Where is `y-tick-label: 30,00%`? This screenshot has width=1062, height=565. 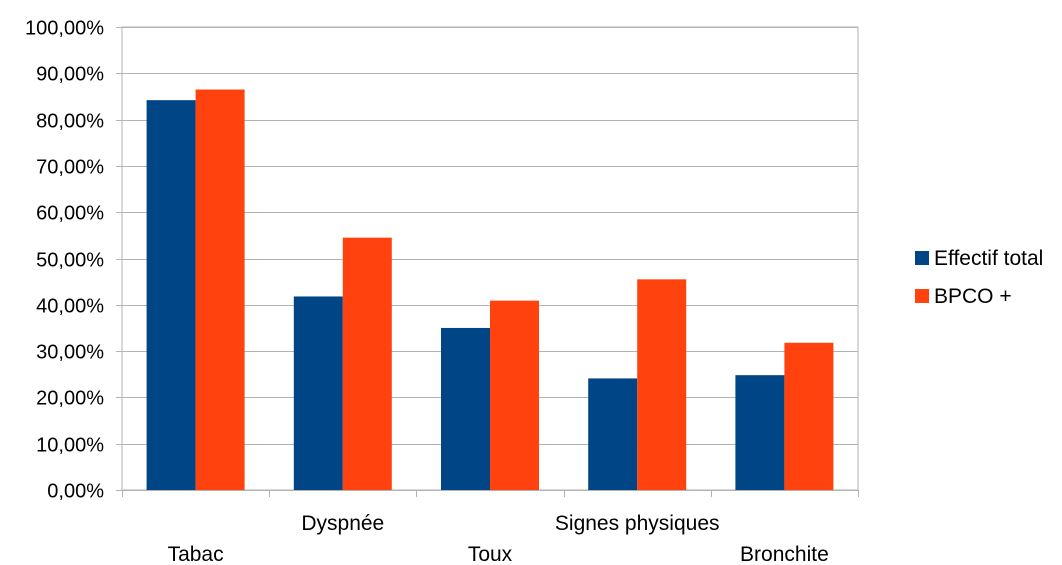
y-tick-label: 30,00% is located at coordinates (70, 353).